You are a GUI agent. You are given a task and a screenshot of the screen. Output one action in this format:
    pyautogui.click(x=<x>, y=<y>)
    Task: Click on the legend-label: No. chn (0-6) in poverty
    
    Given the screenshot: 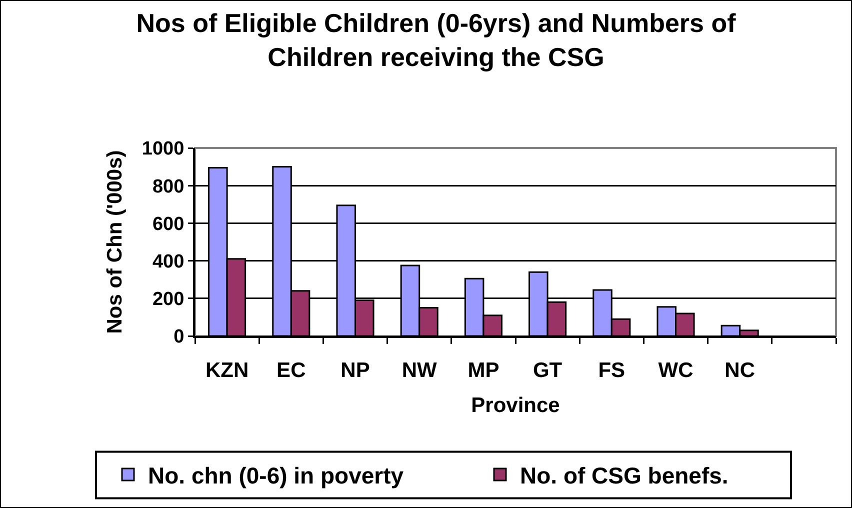 What is the action you would take?
    pyautogui.click(x=276, y=475)
    